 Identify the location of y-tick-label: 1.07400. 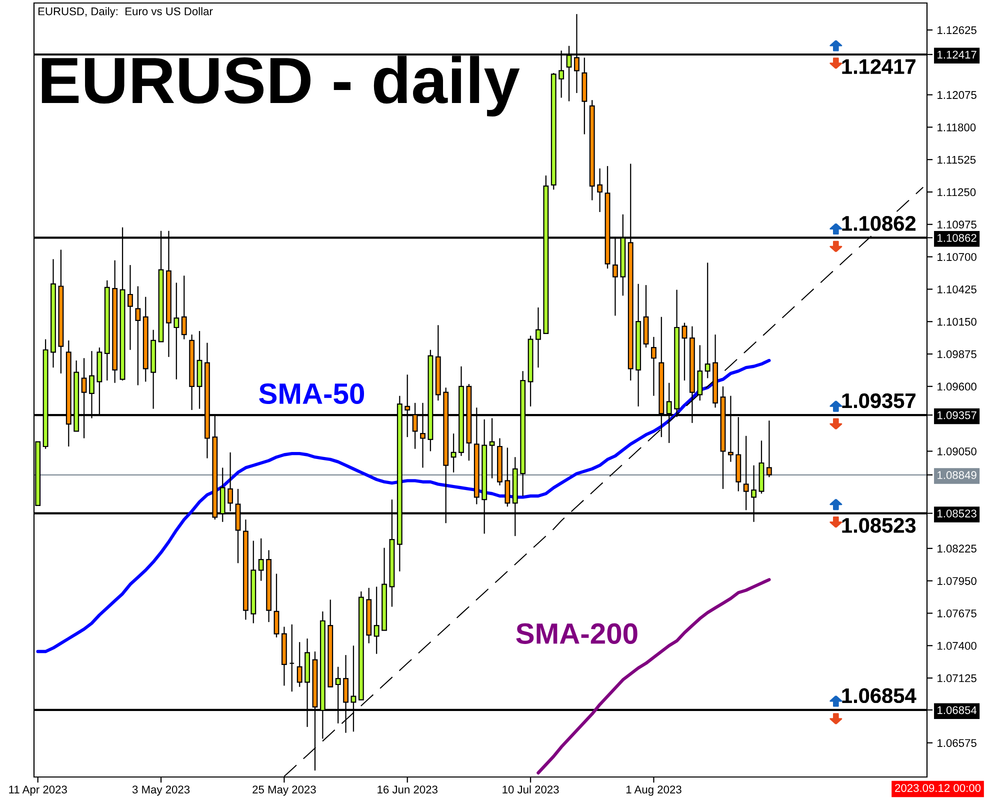
(957, 646).